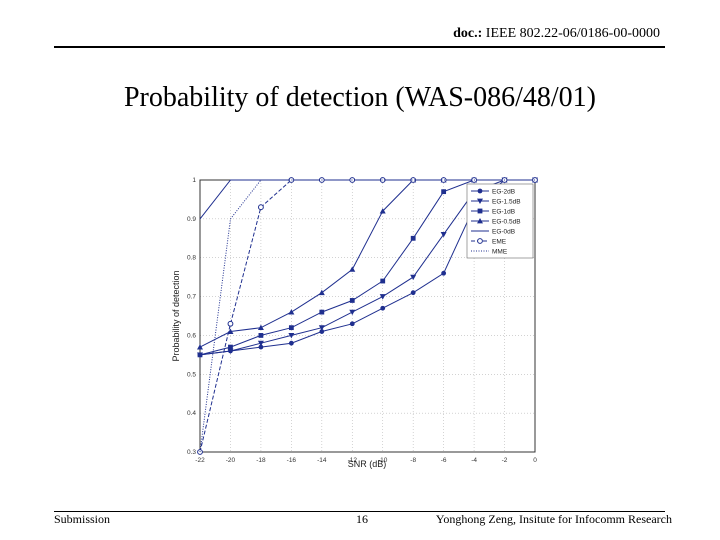 The image size is (720, 540). Describe the element at coordinates (503, 192) in the screenshot. I see `legend-label: EG-2dB` at that location.